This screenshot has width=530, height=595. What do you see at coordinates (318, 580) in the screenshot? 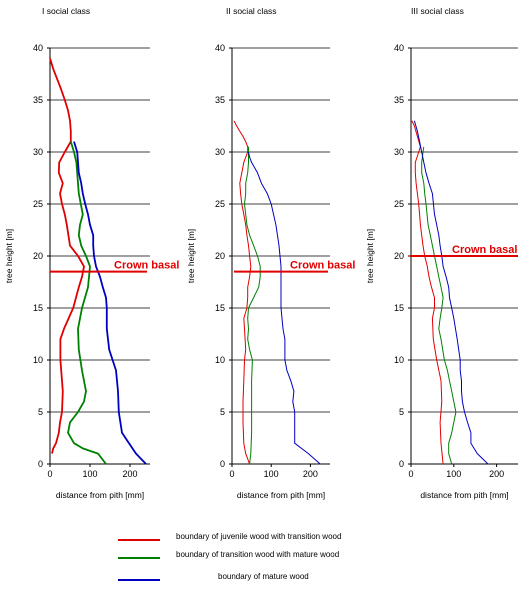
I see `legend-item-mature: boundary of mature wood` at bounding box center [318, 580].